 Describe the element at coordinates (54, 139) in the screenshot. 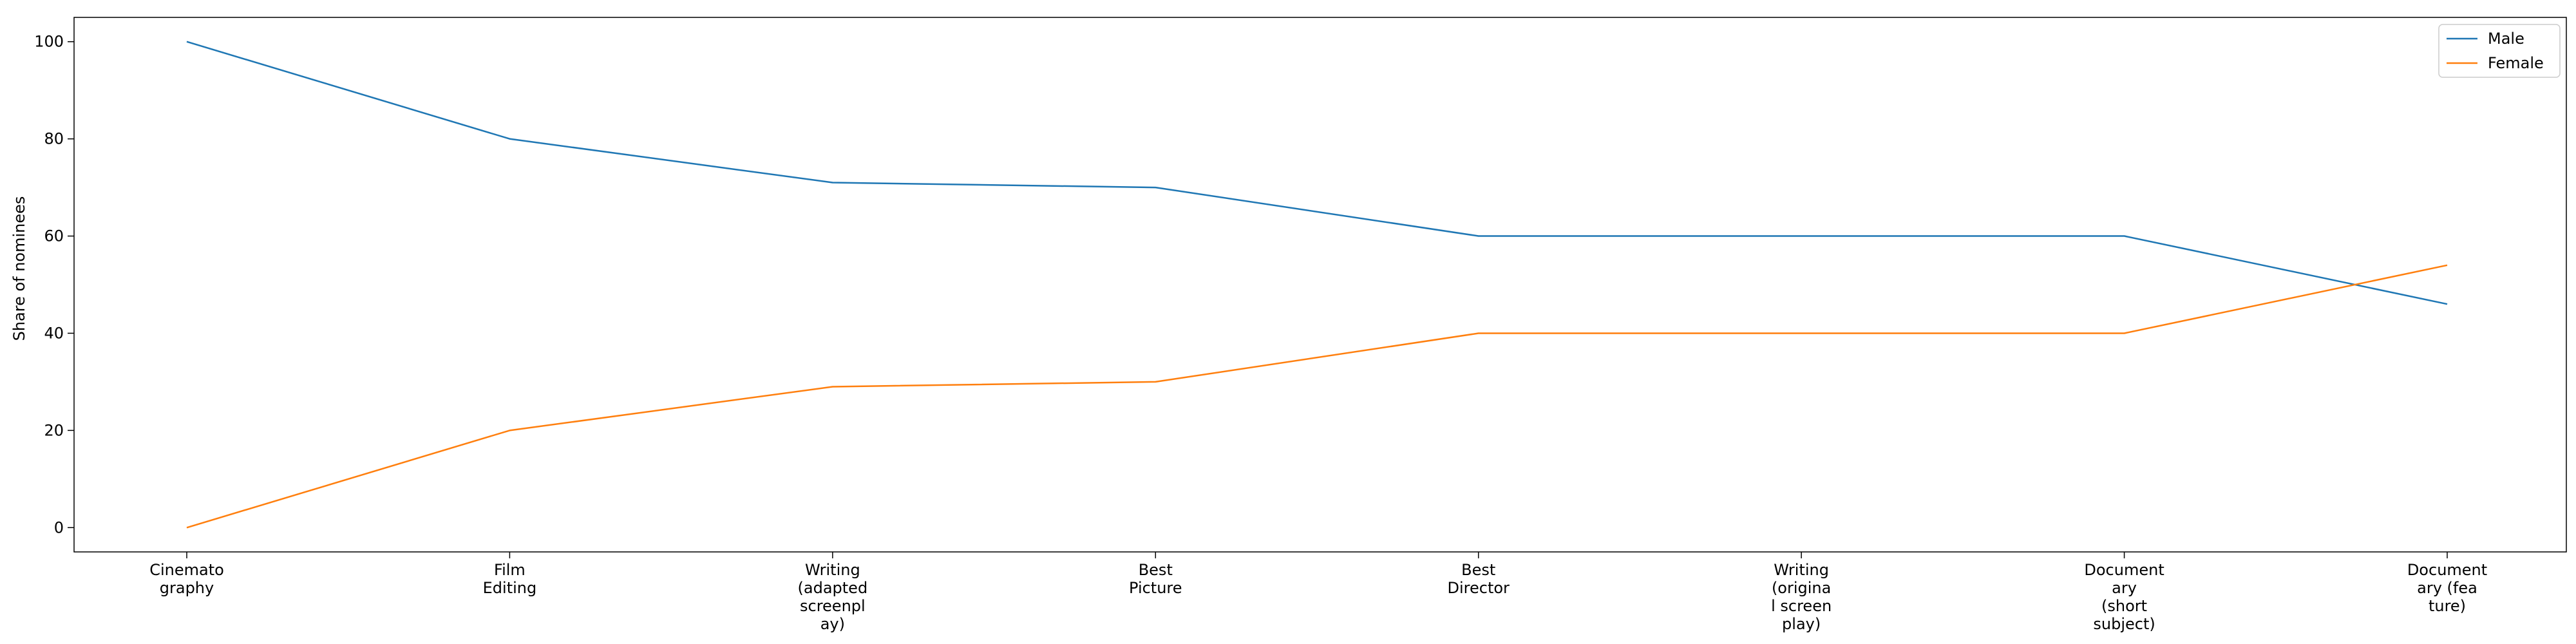

I see `y-tick-label: 80` at that location.